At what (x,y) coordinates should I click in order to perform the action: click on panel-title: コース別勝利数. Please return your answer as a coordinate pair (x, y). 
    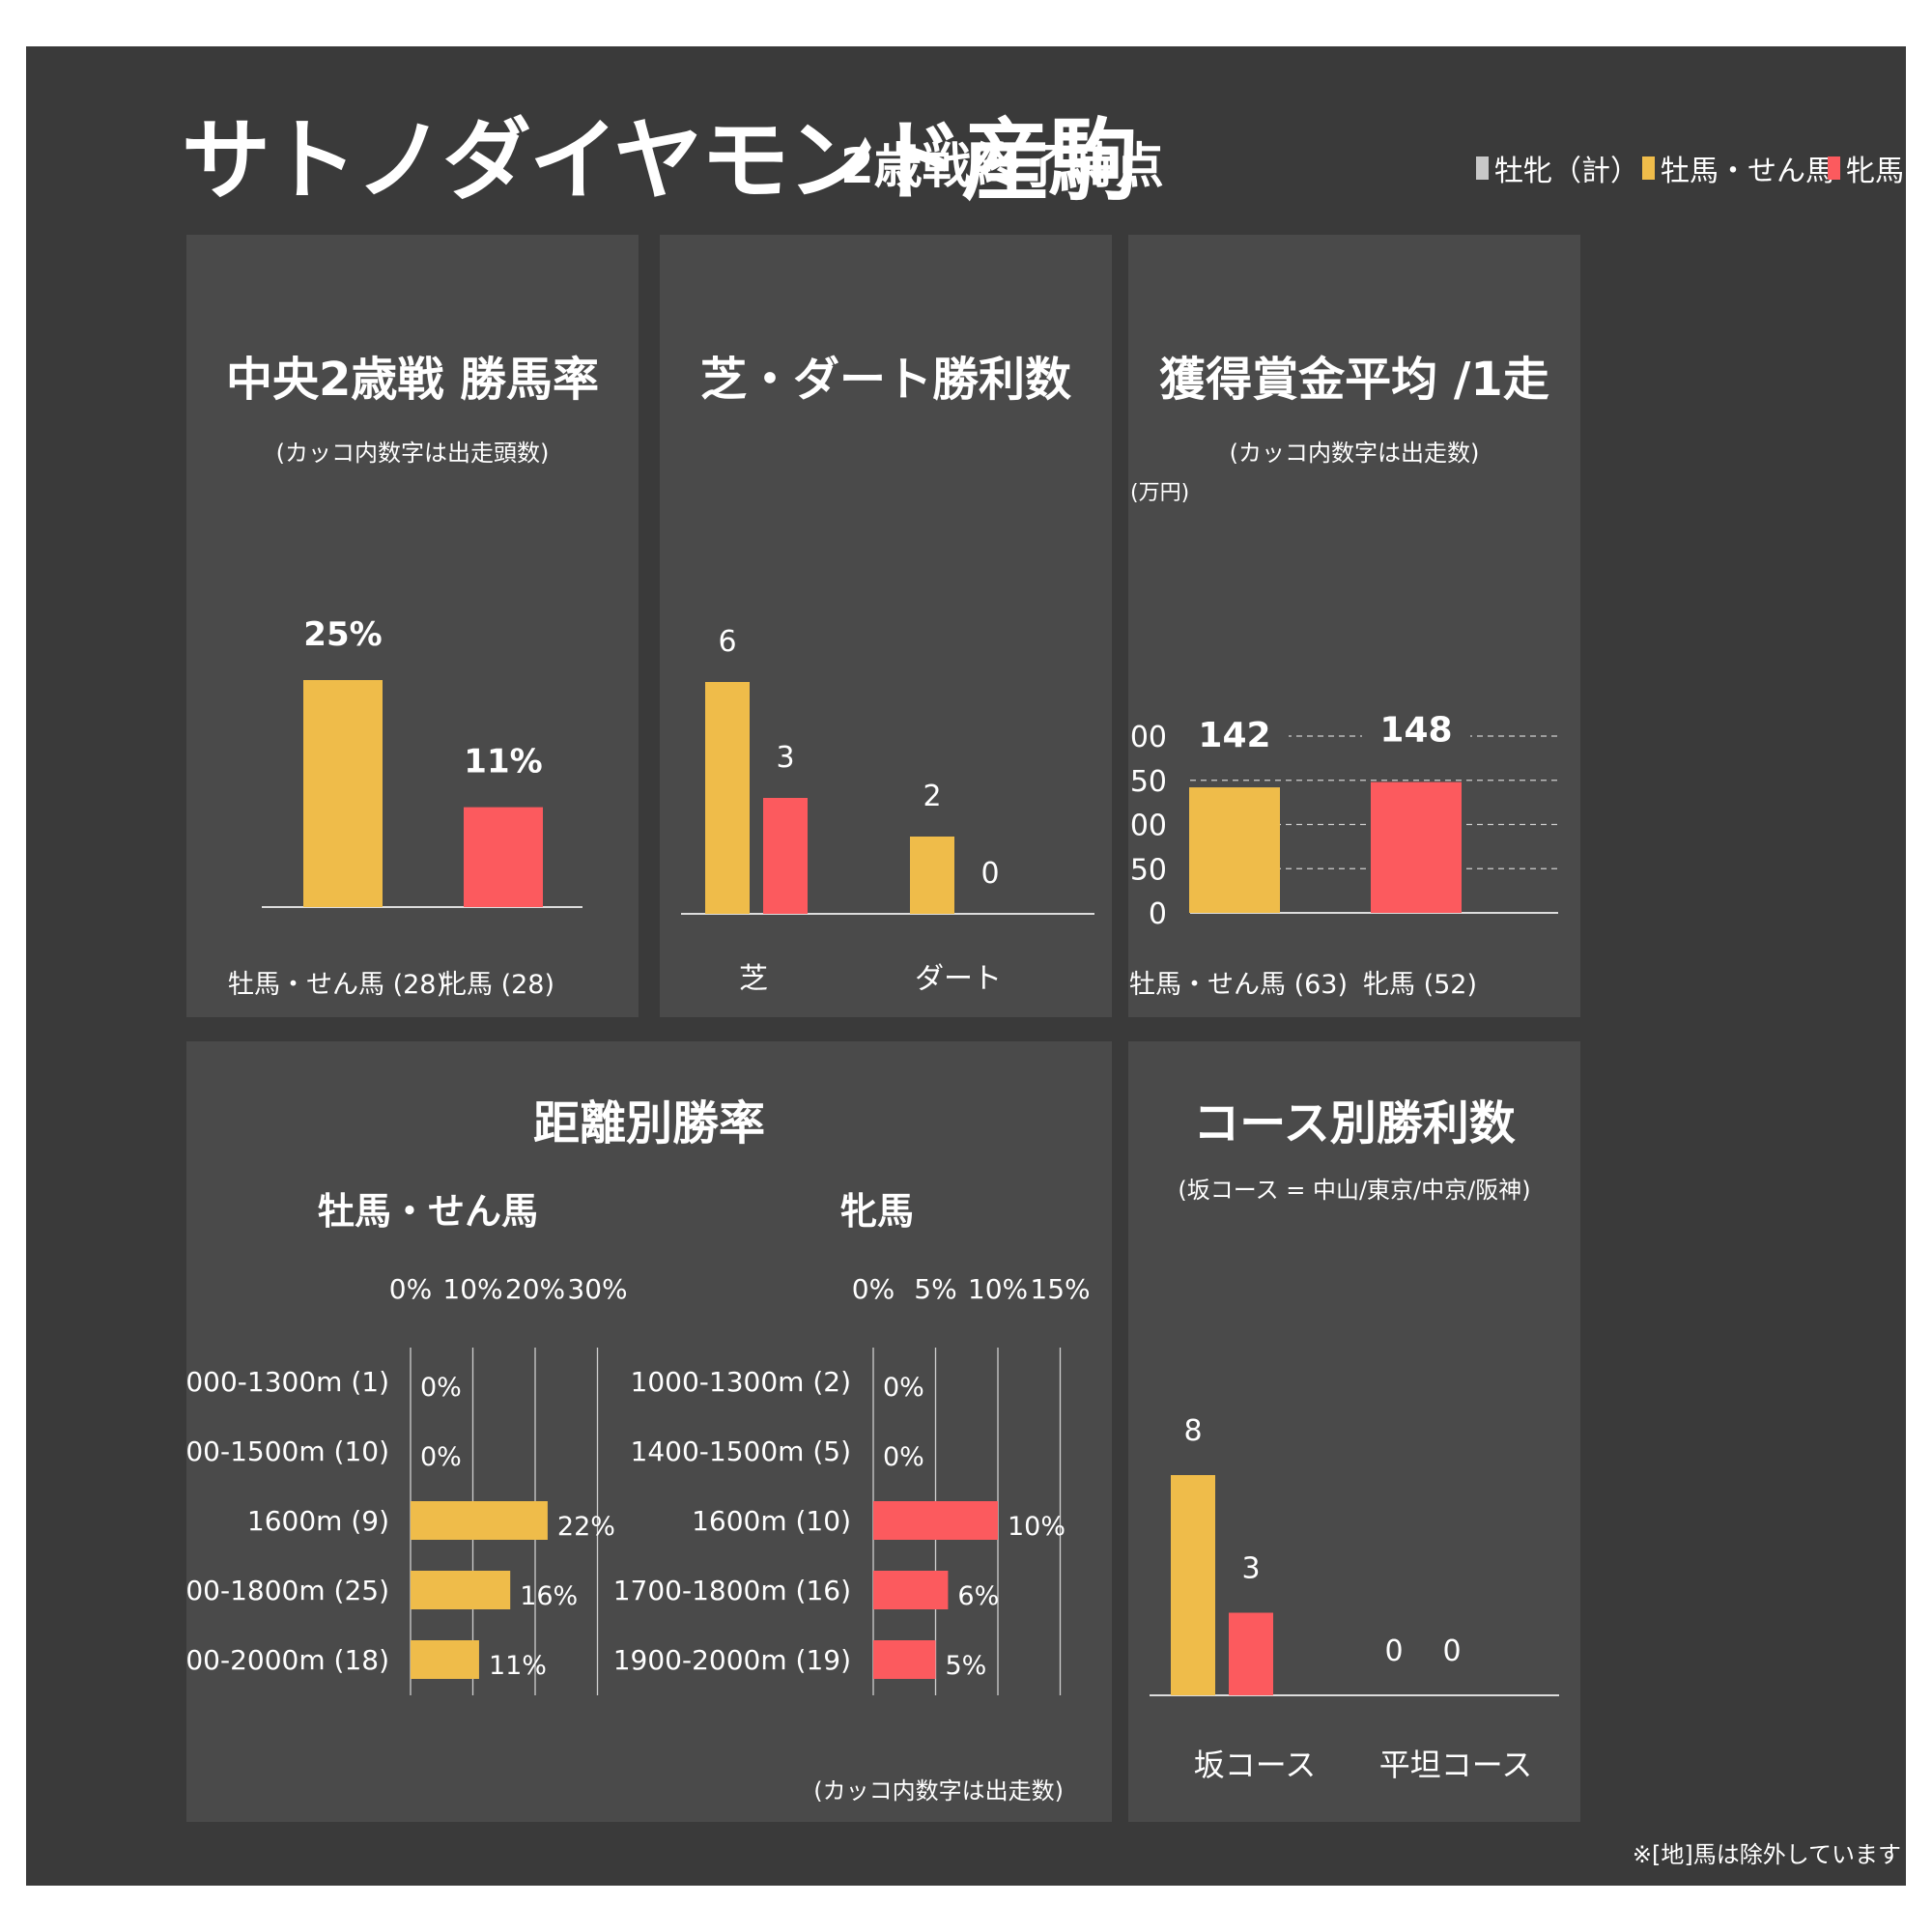
    Looking at the image, I should click on (1354, 1123).